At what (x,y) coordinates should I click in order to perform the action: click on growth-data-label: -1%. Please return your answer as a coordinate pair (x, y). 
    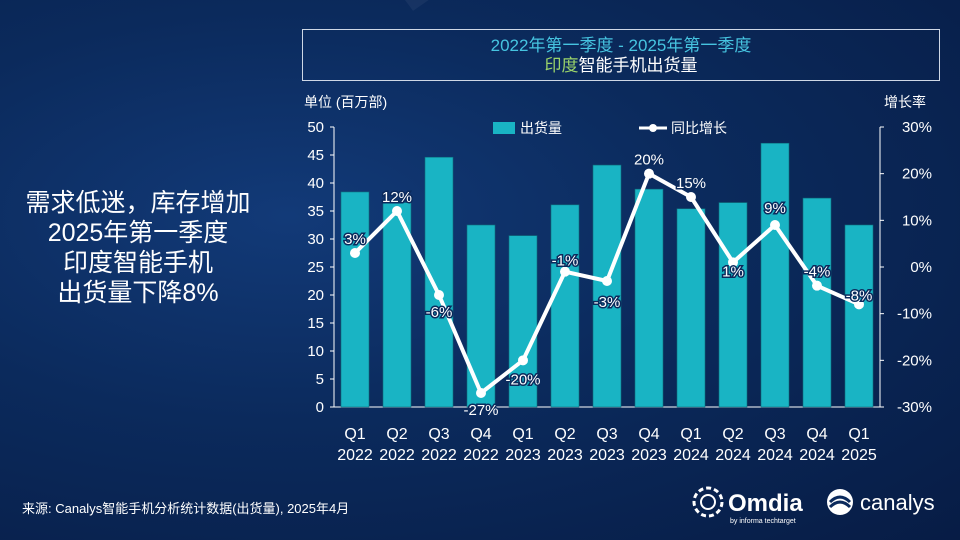
    Looking at the image, I should click on (565, 261).